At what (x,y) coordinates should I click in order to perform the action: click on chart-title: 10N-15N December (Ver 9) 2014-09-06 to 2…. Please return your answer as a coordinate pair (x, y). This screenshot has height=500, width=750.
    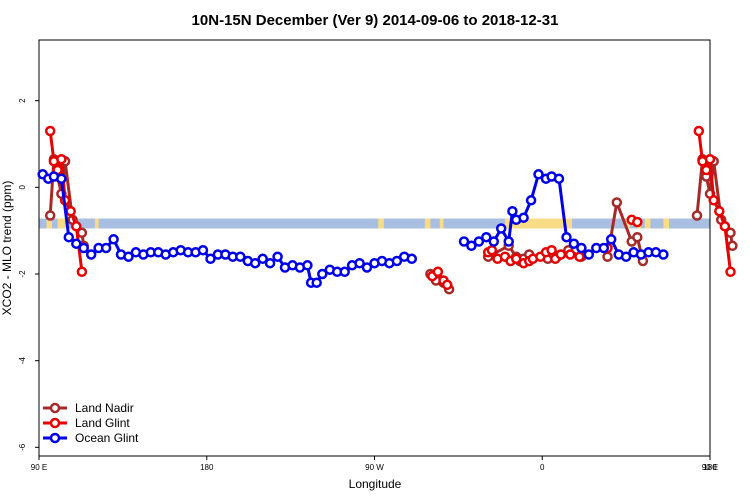
    Looking at the image, I should click on (375, 20).